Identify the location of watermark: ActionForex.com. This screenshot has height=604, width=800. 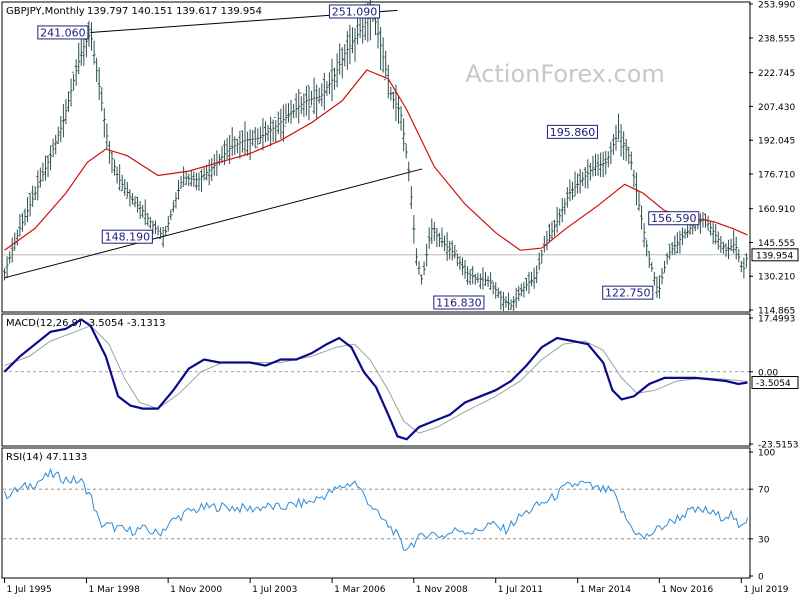
(565, 74).